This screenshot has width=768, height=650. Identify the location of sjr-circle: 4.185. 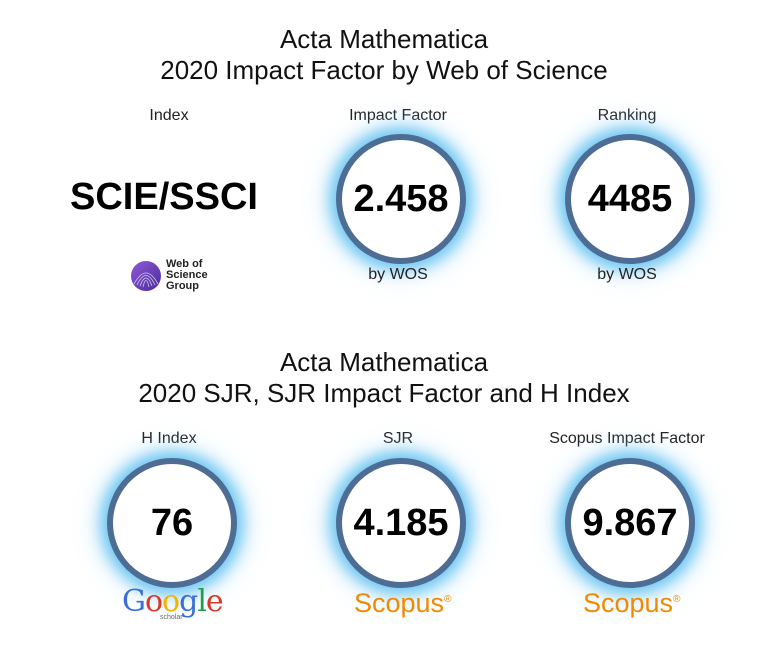
(401, 523).